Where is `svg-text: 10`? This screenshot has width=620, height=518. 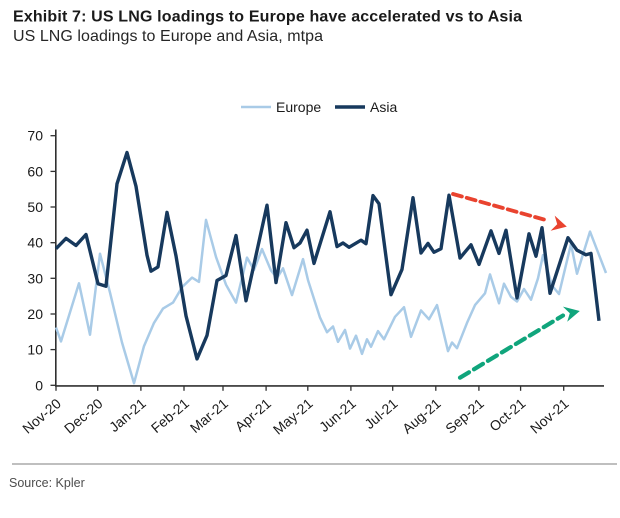
svg-text: 10 is located at coordinates (35, 350).